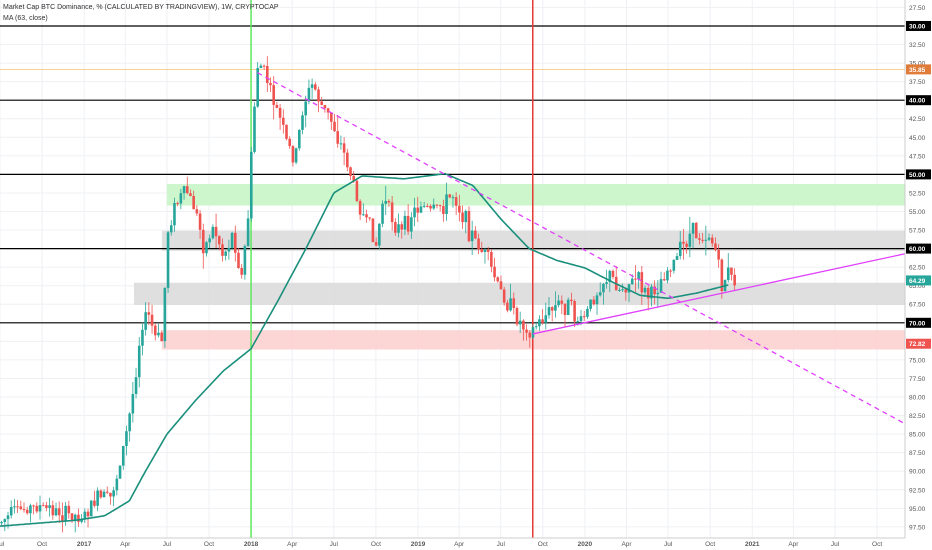 The width and height of the screenshot is (932, 550). I want to click on price-label: 72.82, so click(917, 344).